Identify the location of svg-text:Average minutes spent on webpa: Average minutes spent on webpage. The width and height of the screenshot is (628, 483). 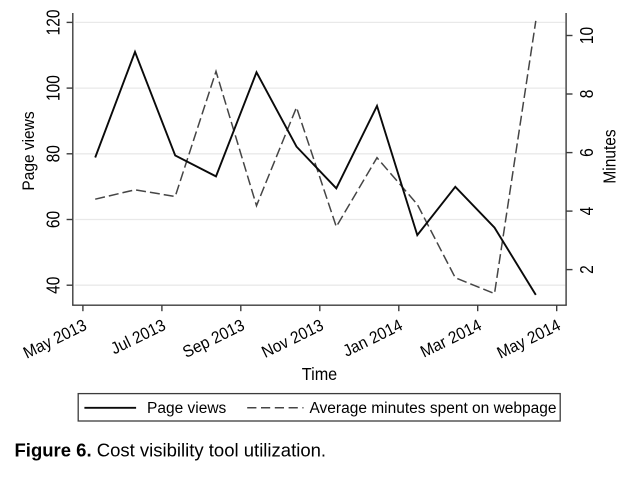
(433, 408).